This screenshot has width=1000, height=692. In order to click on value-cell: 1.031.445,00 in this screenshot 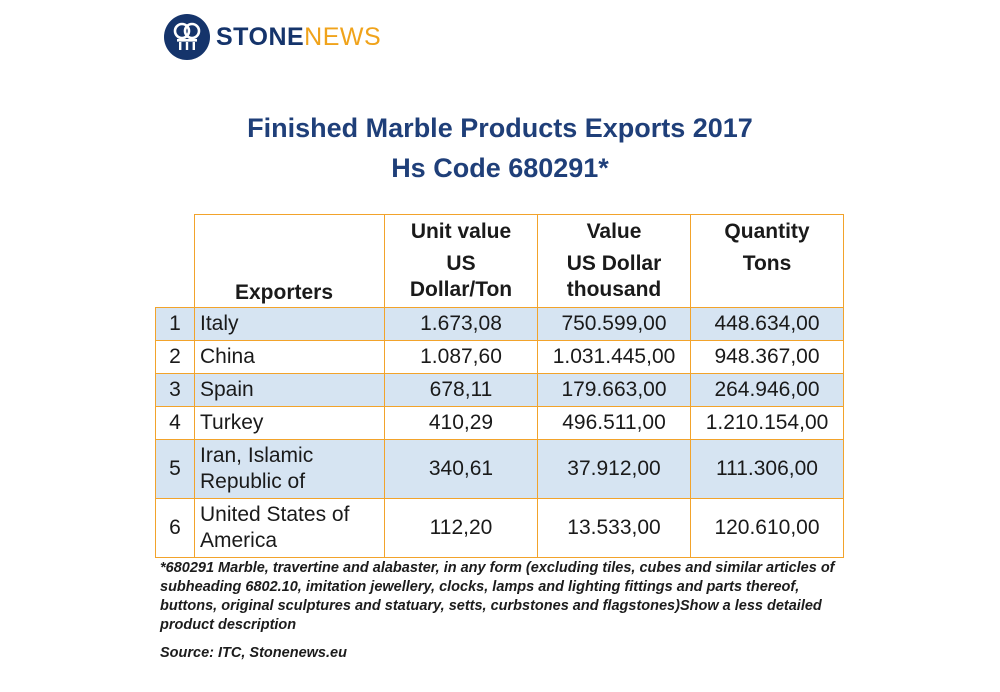, I will do `click(614, 357)`.